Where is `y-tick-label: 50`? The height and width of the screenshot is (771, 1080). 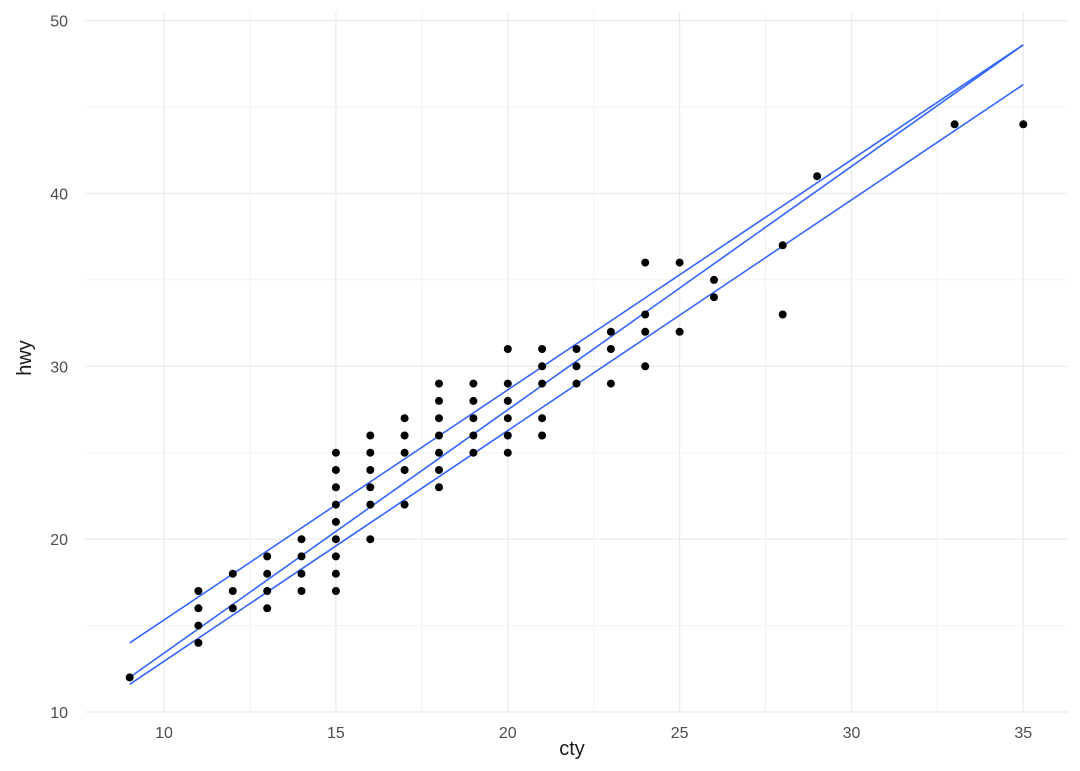 y-tick-label: 50 is located at coordinates (59, 22).